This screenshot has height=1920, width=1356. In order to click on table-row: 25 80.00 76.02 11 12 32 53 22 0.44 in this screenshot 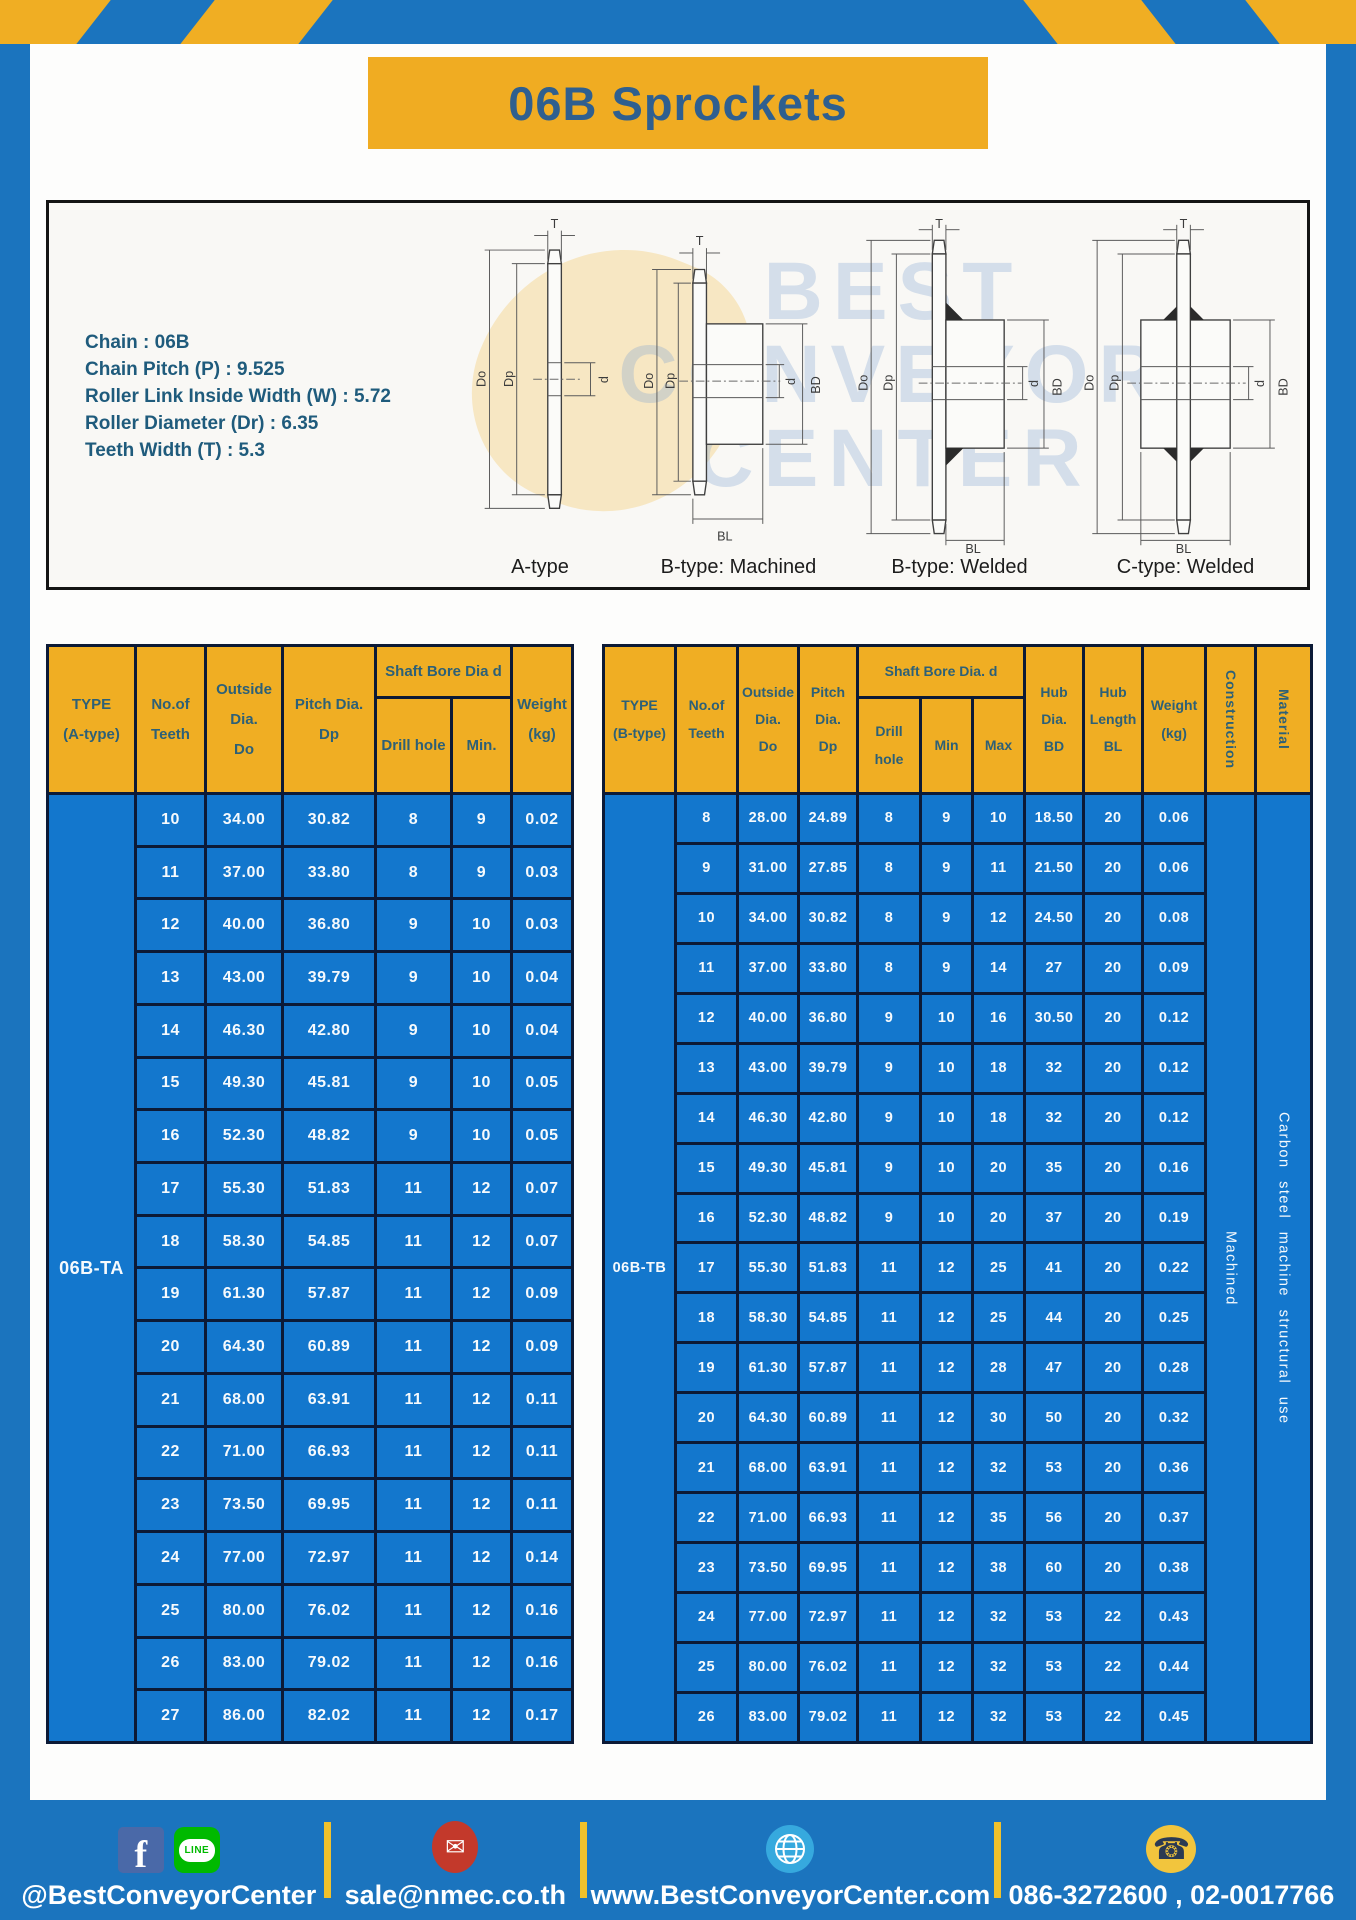, I will do `click(958, 1667)`.